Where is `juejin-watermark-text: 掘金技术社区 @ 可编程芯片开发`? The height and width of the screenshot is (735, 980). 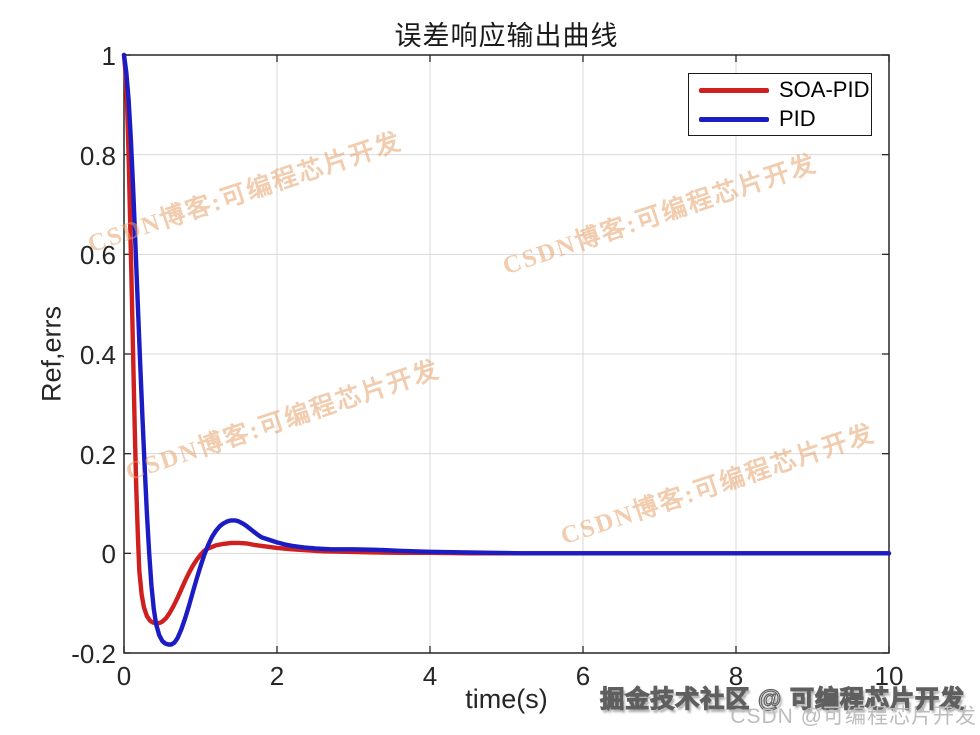 juejin-watermark-text: 掘金技术社区 @ 可编程芯片开发 is located at coordinates (782, 699).